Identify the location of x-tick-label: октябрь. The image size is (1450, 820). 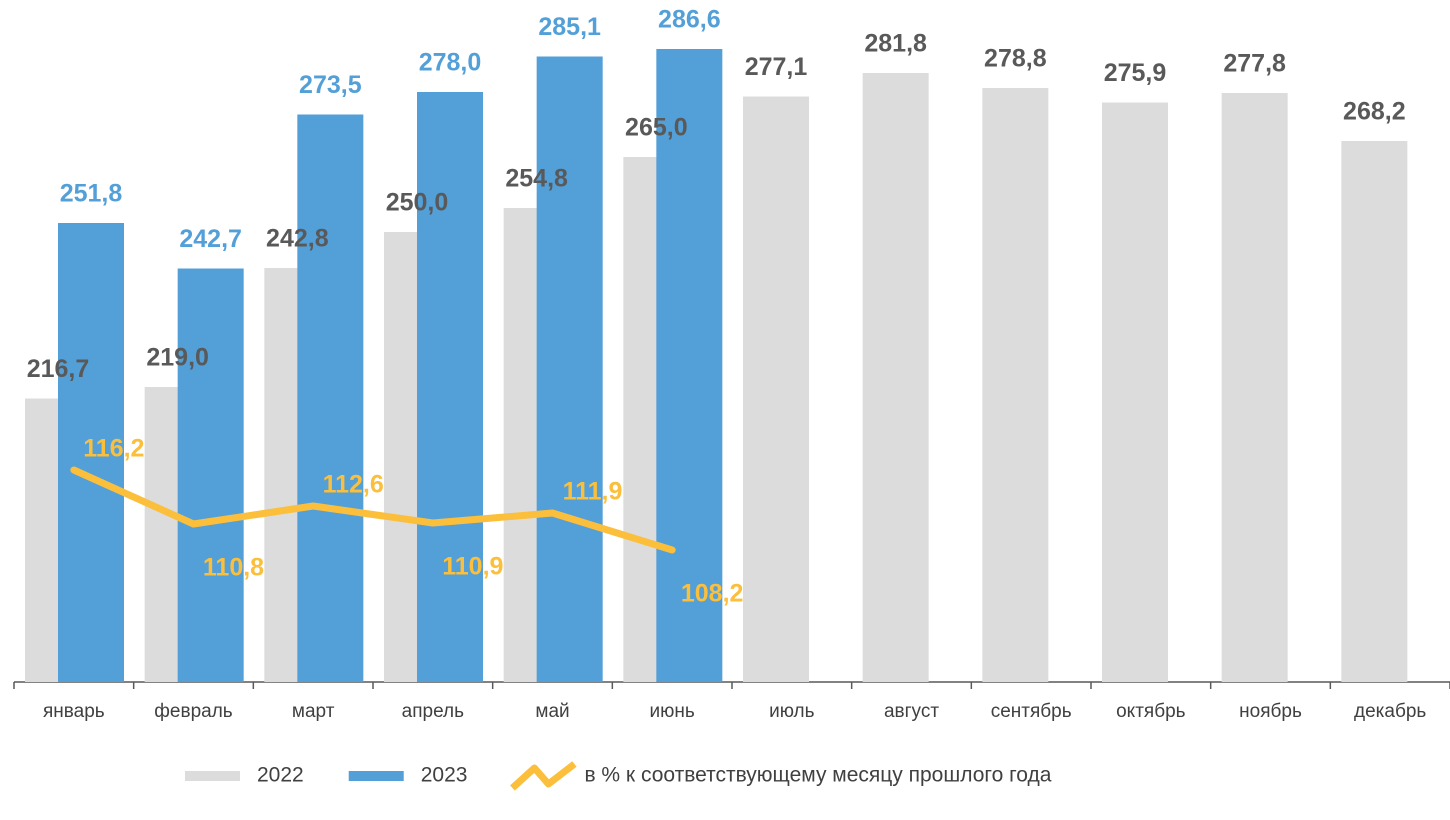
(1151, 711).